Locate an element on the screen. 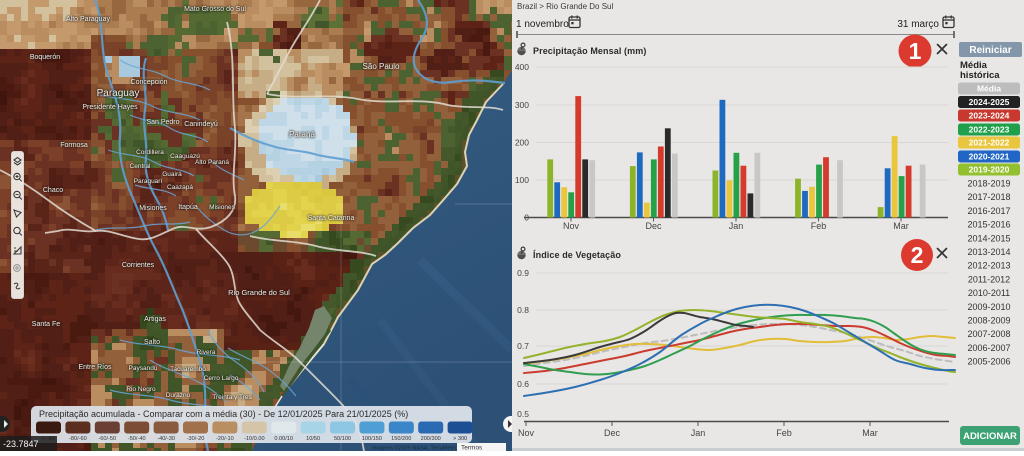 Image resolution: width=1024 pixels, height=456 pixels. svg-text: 2022-2023 is located at coordinates (989, 130).